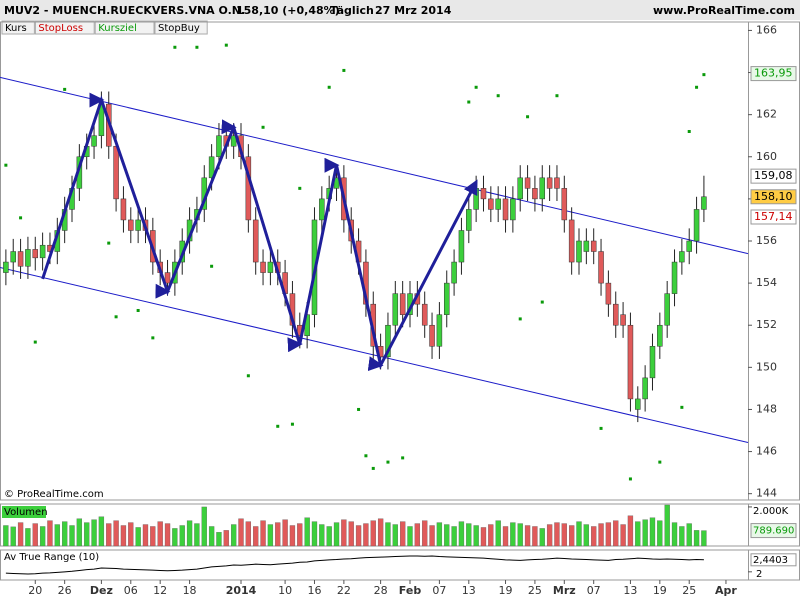  I want to click on toolbar-button-label: StopBuy, so click(179, 28).